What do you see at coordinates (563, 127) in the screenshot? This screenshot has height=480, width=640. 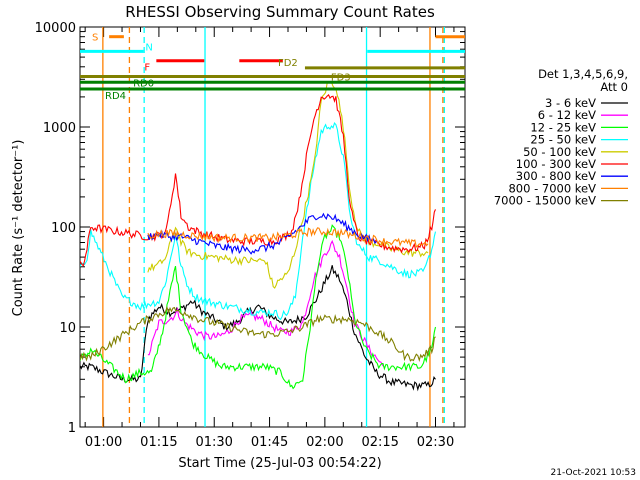 I see `legend-label: 12 - 25 keV` at bounding box center [563, 127].